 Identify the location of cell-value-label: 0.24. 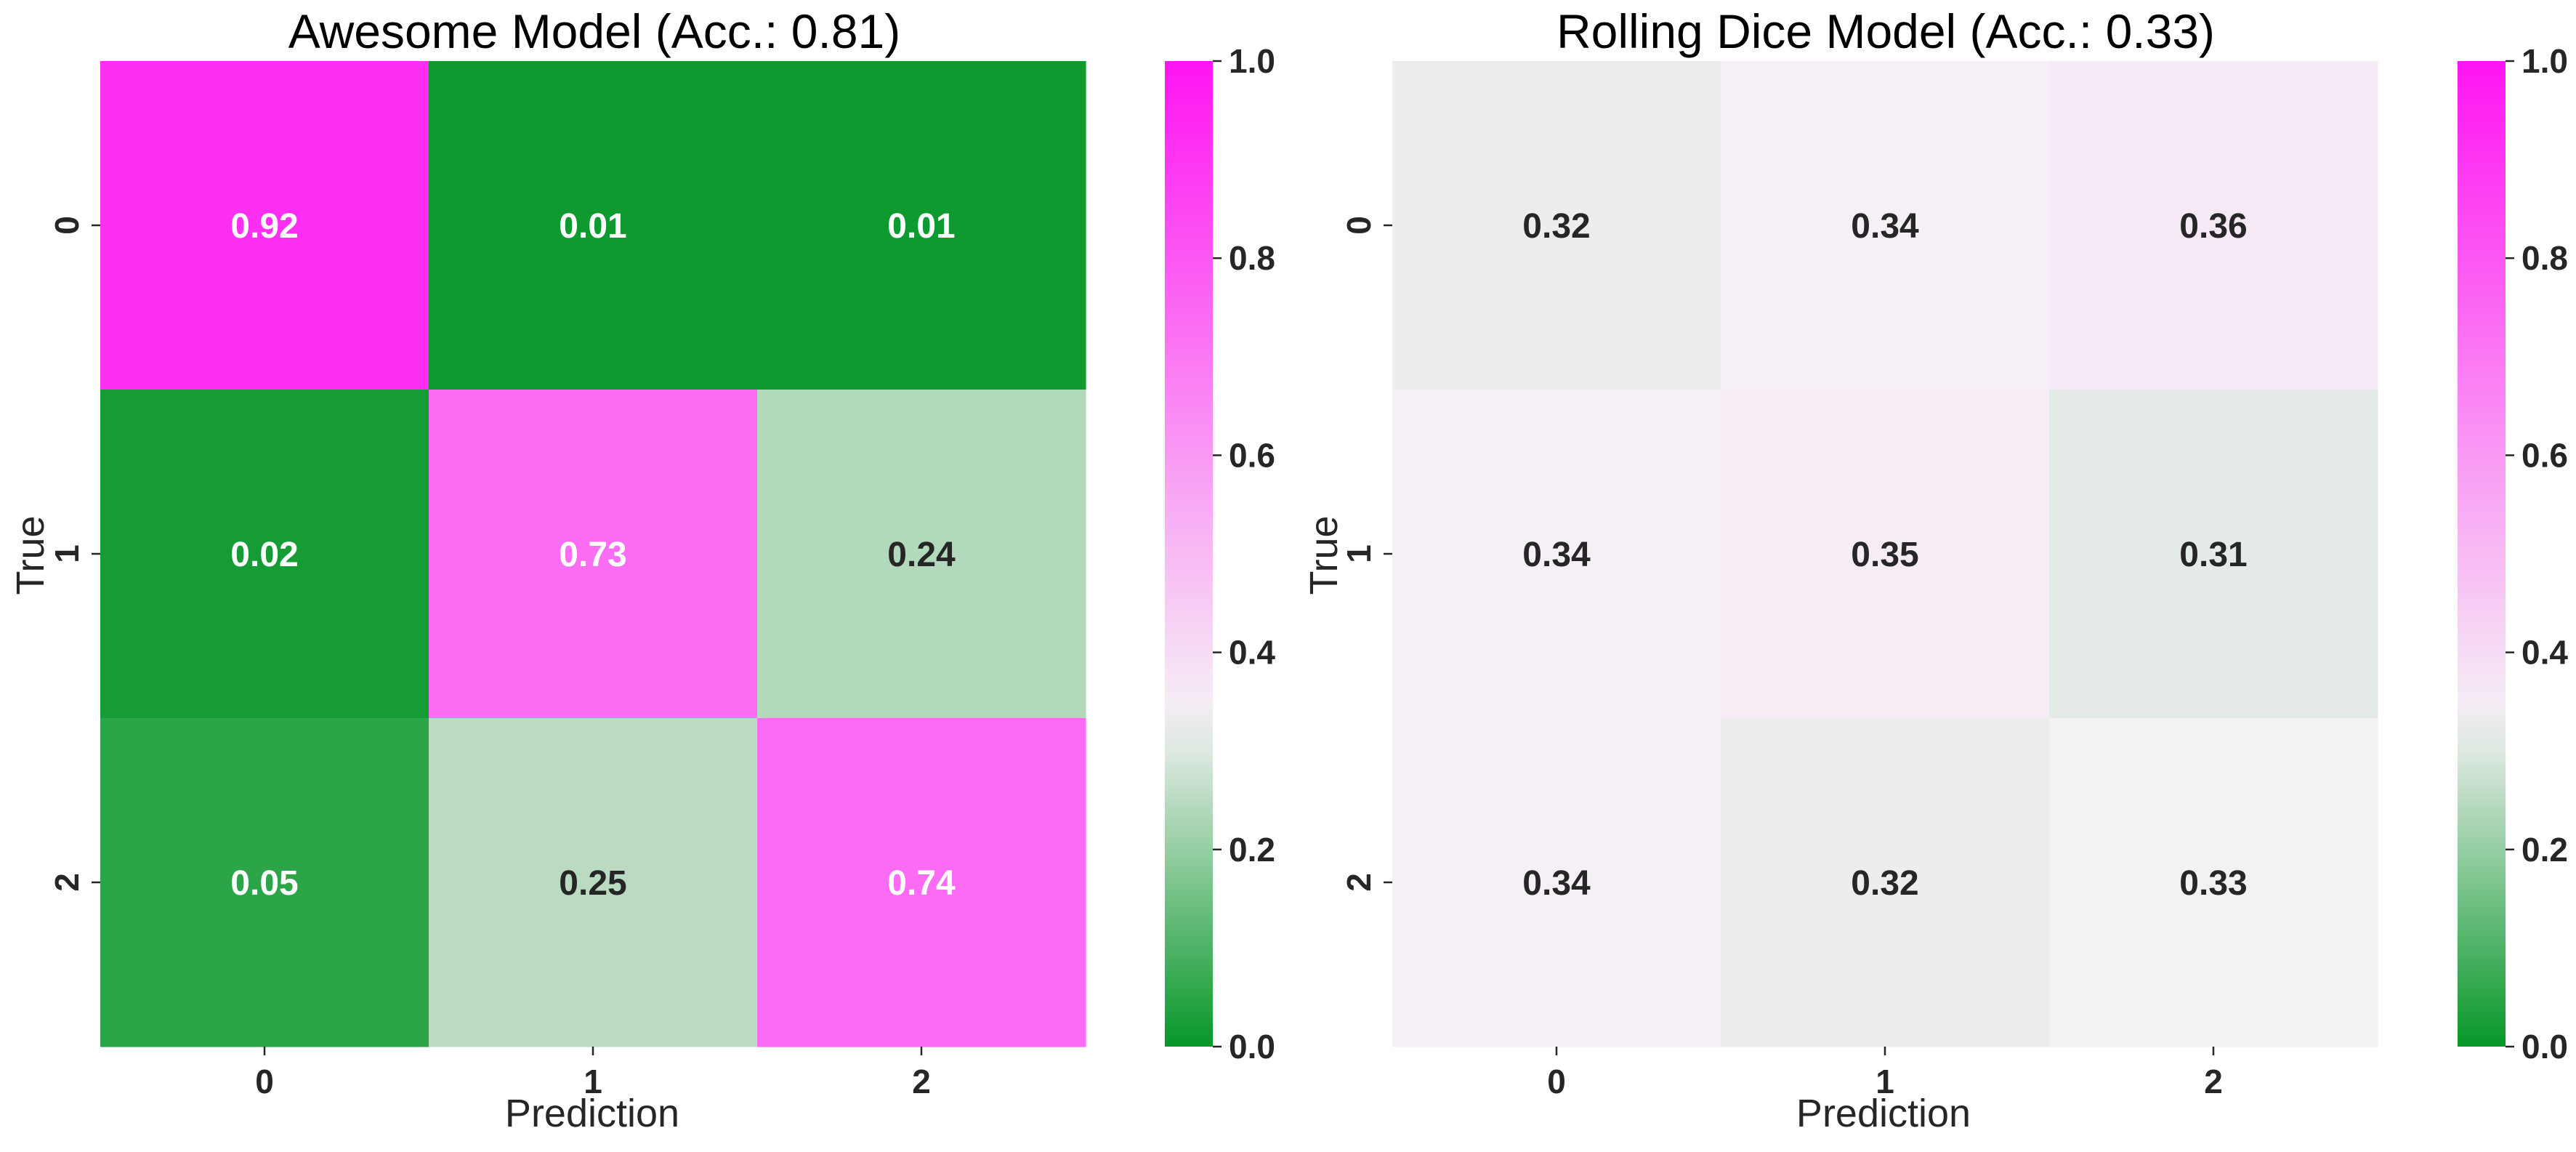
(922, 555).